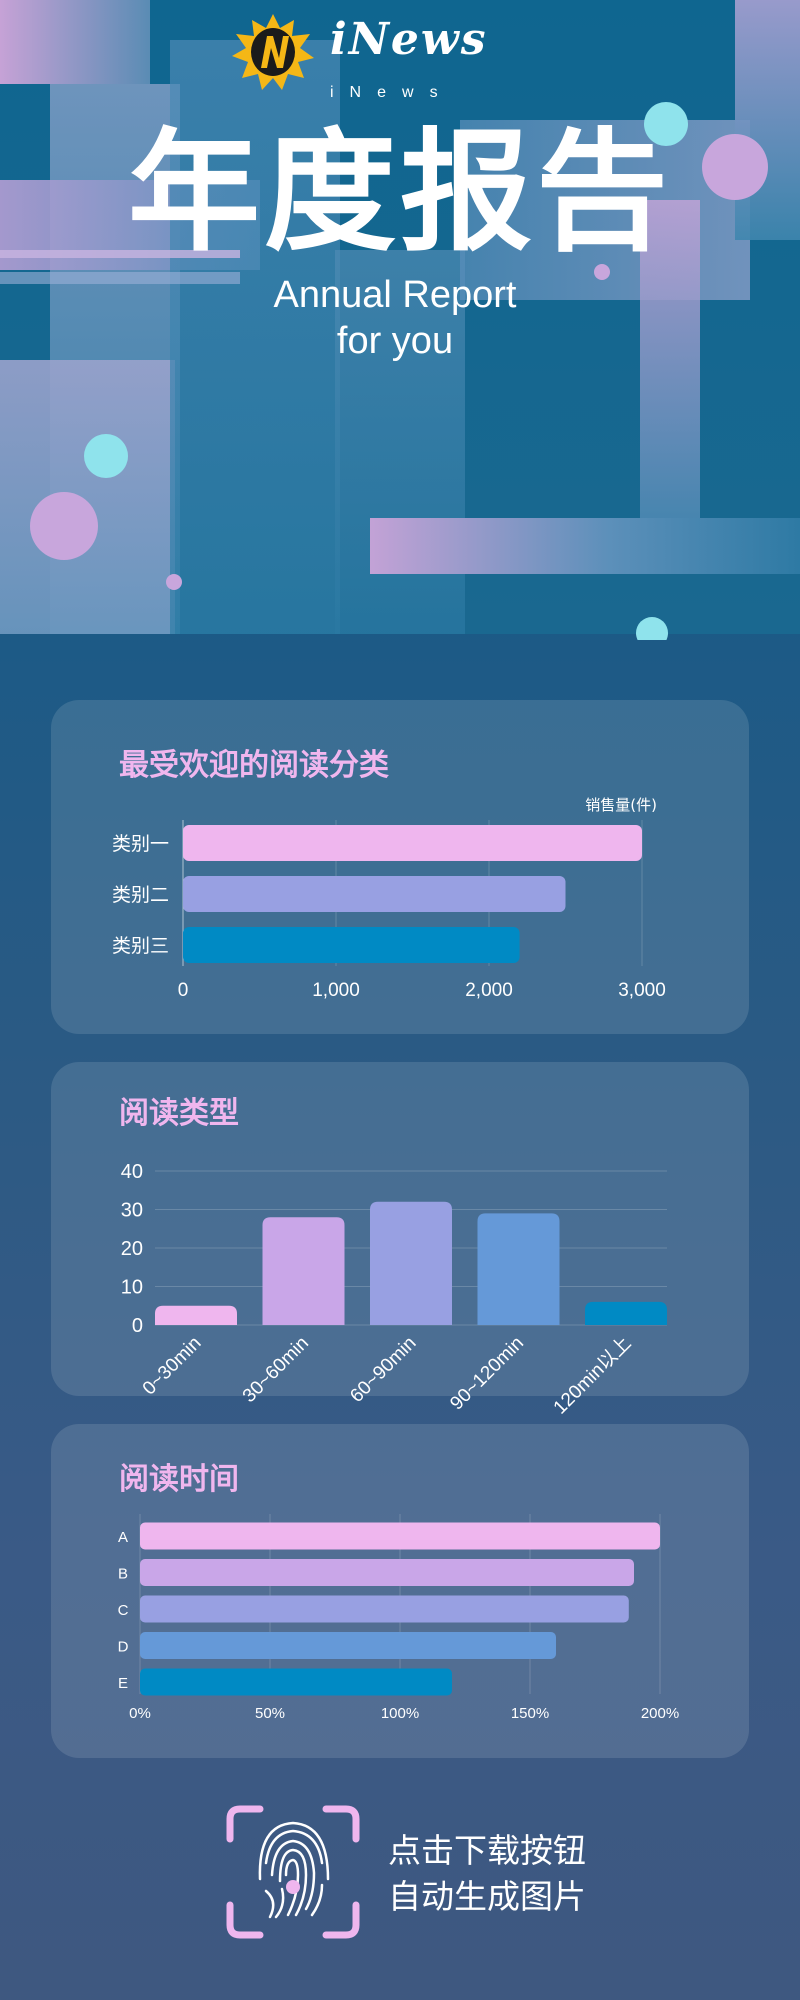 The image size is (800, 2000). I want to click on y-tick-label: 20, so click(132, 1249).